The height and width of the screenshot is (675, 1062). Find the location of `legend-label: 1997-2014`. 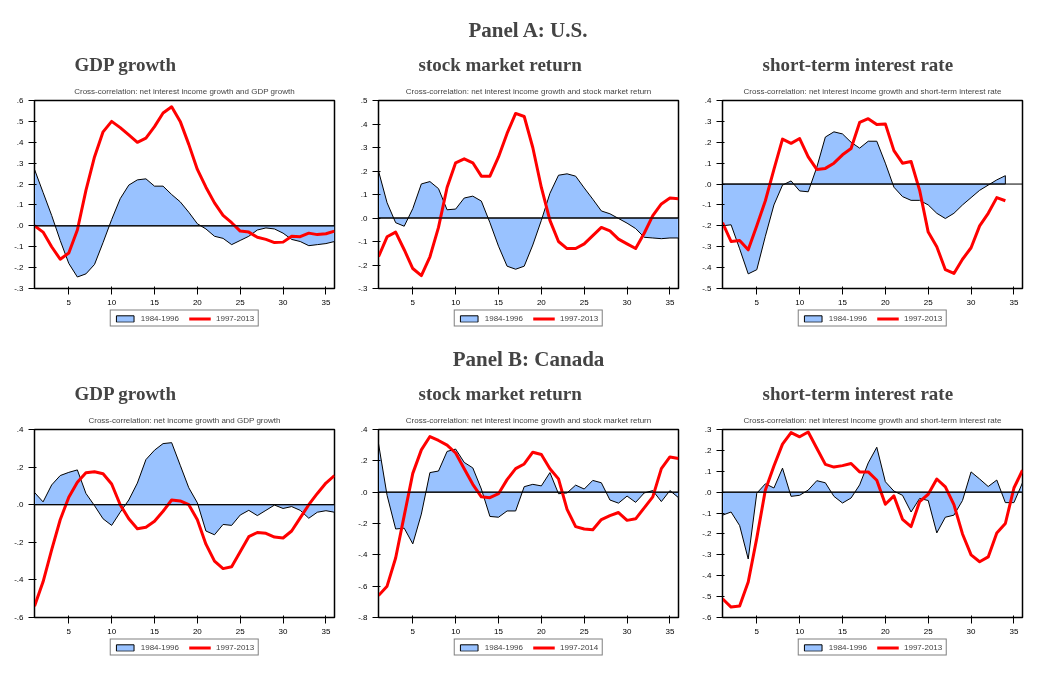

legend-label: 1997-2014 is located at coordinates (579, 647).